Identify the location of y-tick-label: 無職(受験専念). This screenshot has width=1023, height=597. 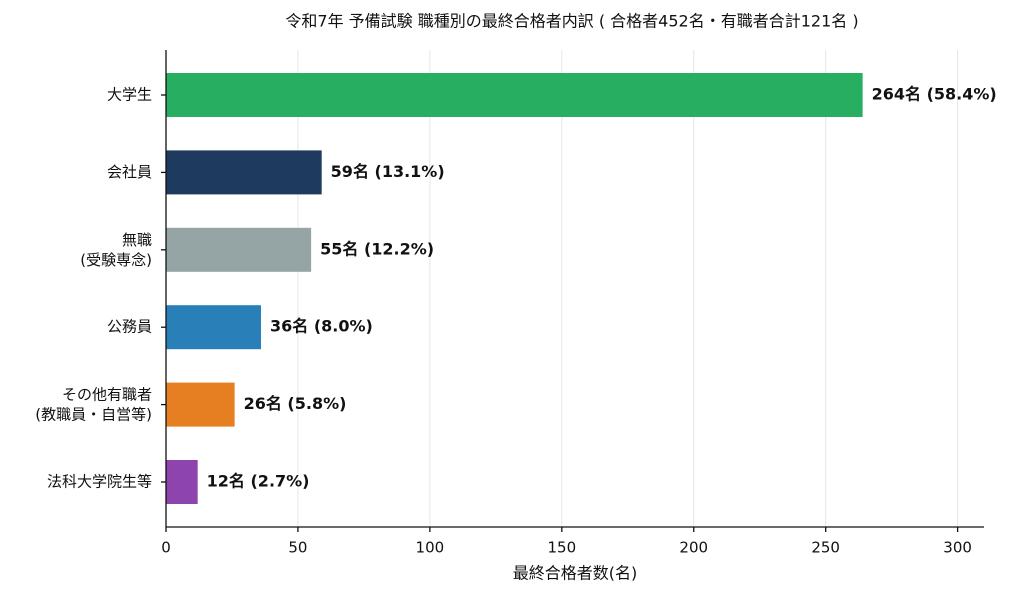
(116, 249).